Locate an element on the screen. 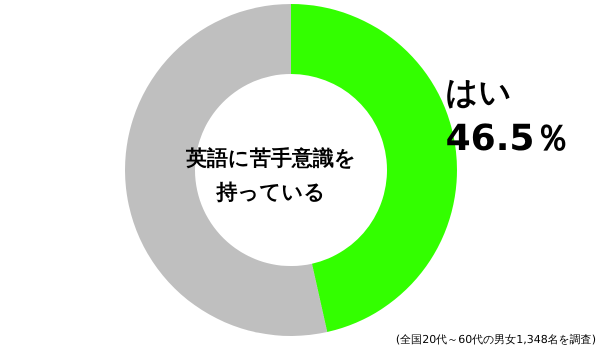 The image size is (600, 349). slice-label: はい is located at coordinates (479, 92).